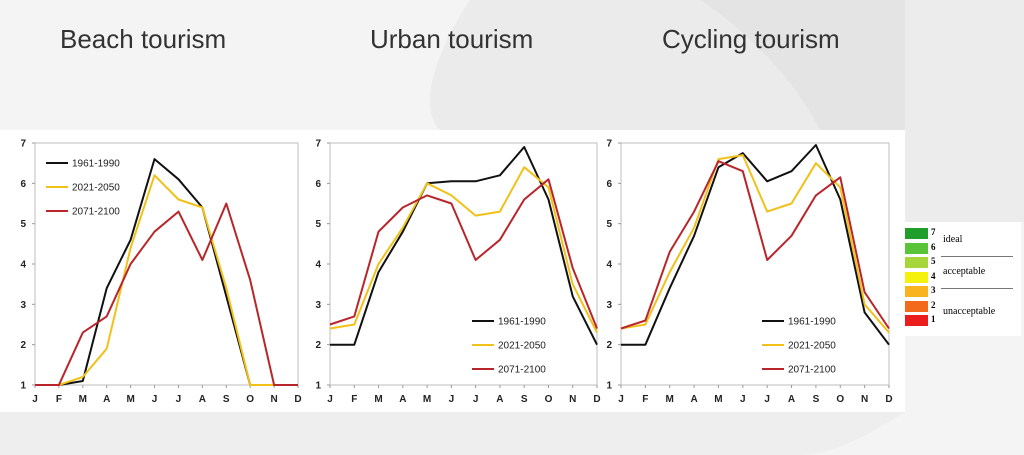 Image resolution: width=1024 pixels, height=455 pixels. Describe the element at coordinates (964, 271) in the screenshot. I see `scale-label-acceptable: acceptable` at that location.